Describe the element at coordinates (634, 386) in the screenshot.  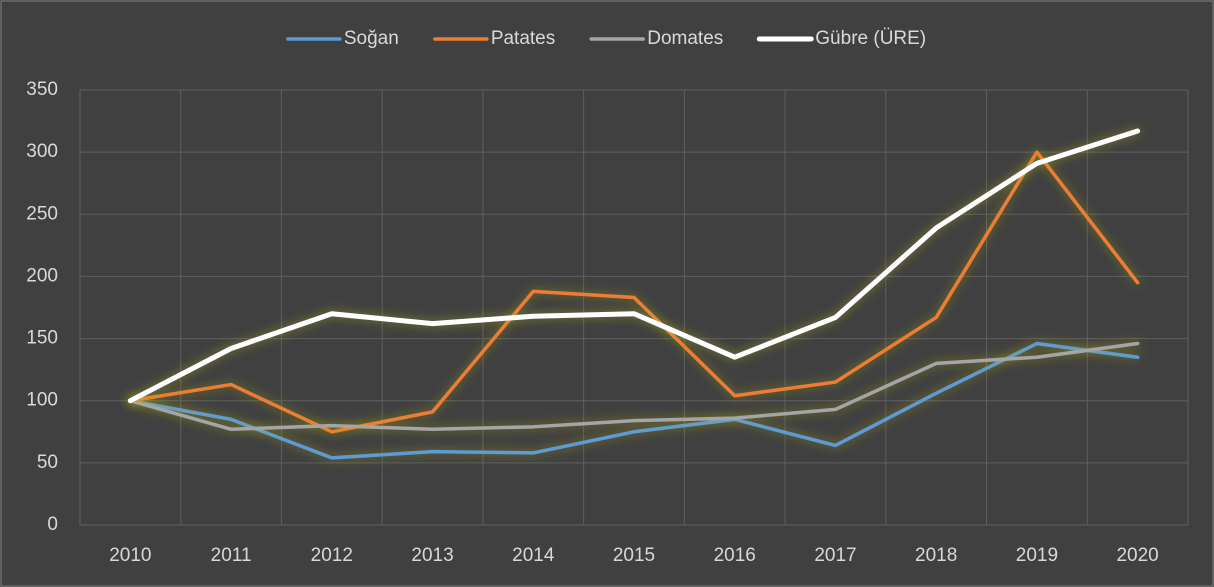
I see `series-line` at that location.